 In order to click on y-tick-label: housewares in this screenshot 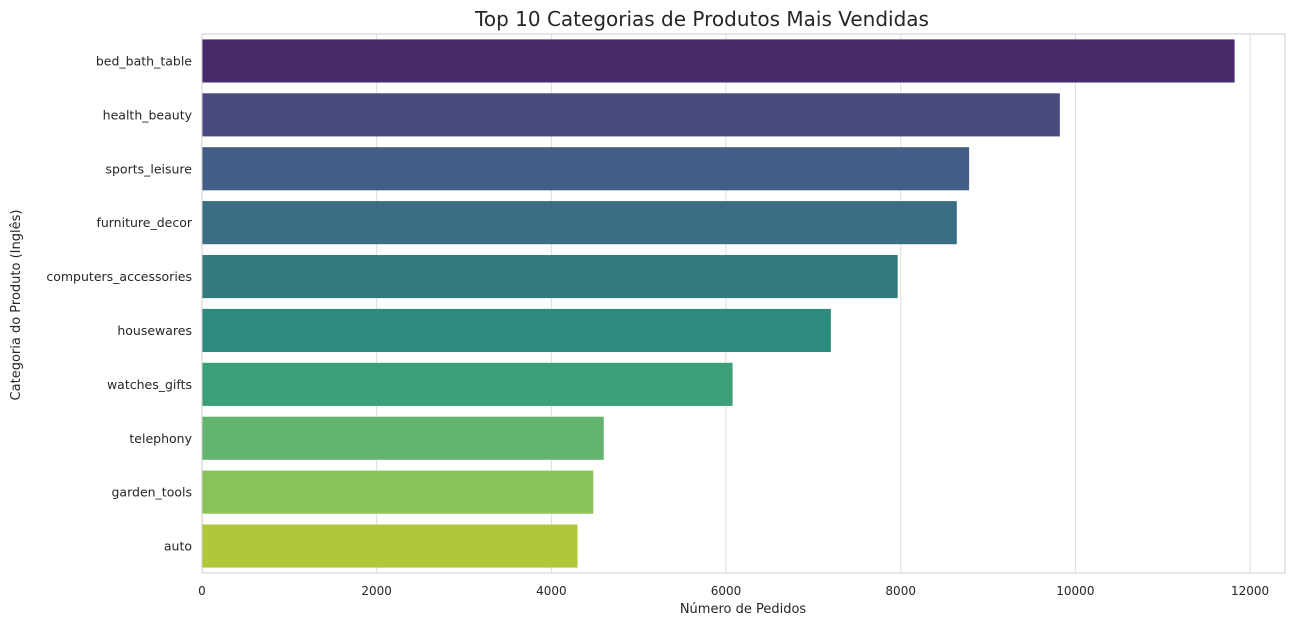, I will do `click(154, 330)`.